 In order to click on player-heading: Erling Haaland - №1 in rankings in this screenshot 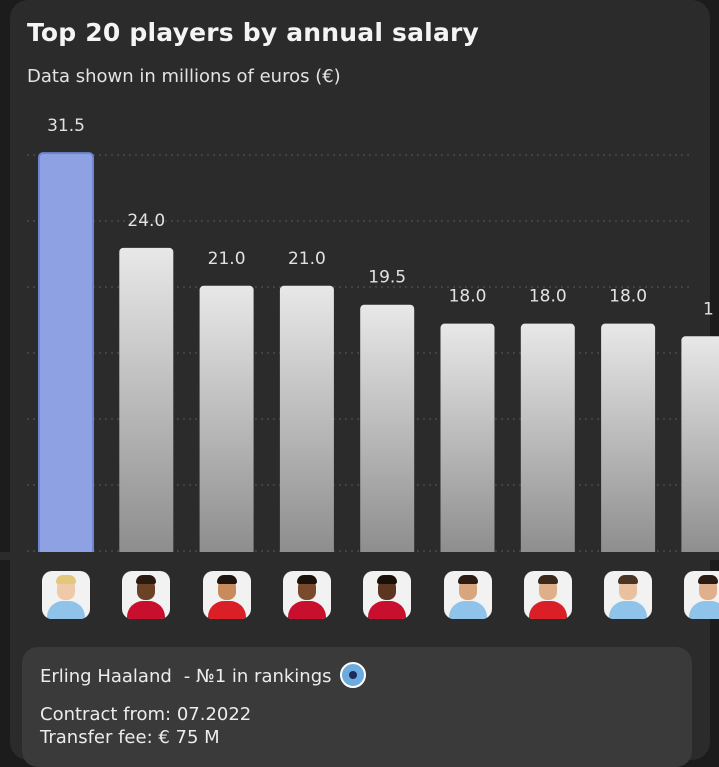, I will do `click(203, 676)`.